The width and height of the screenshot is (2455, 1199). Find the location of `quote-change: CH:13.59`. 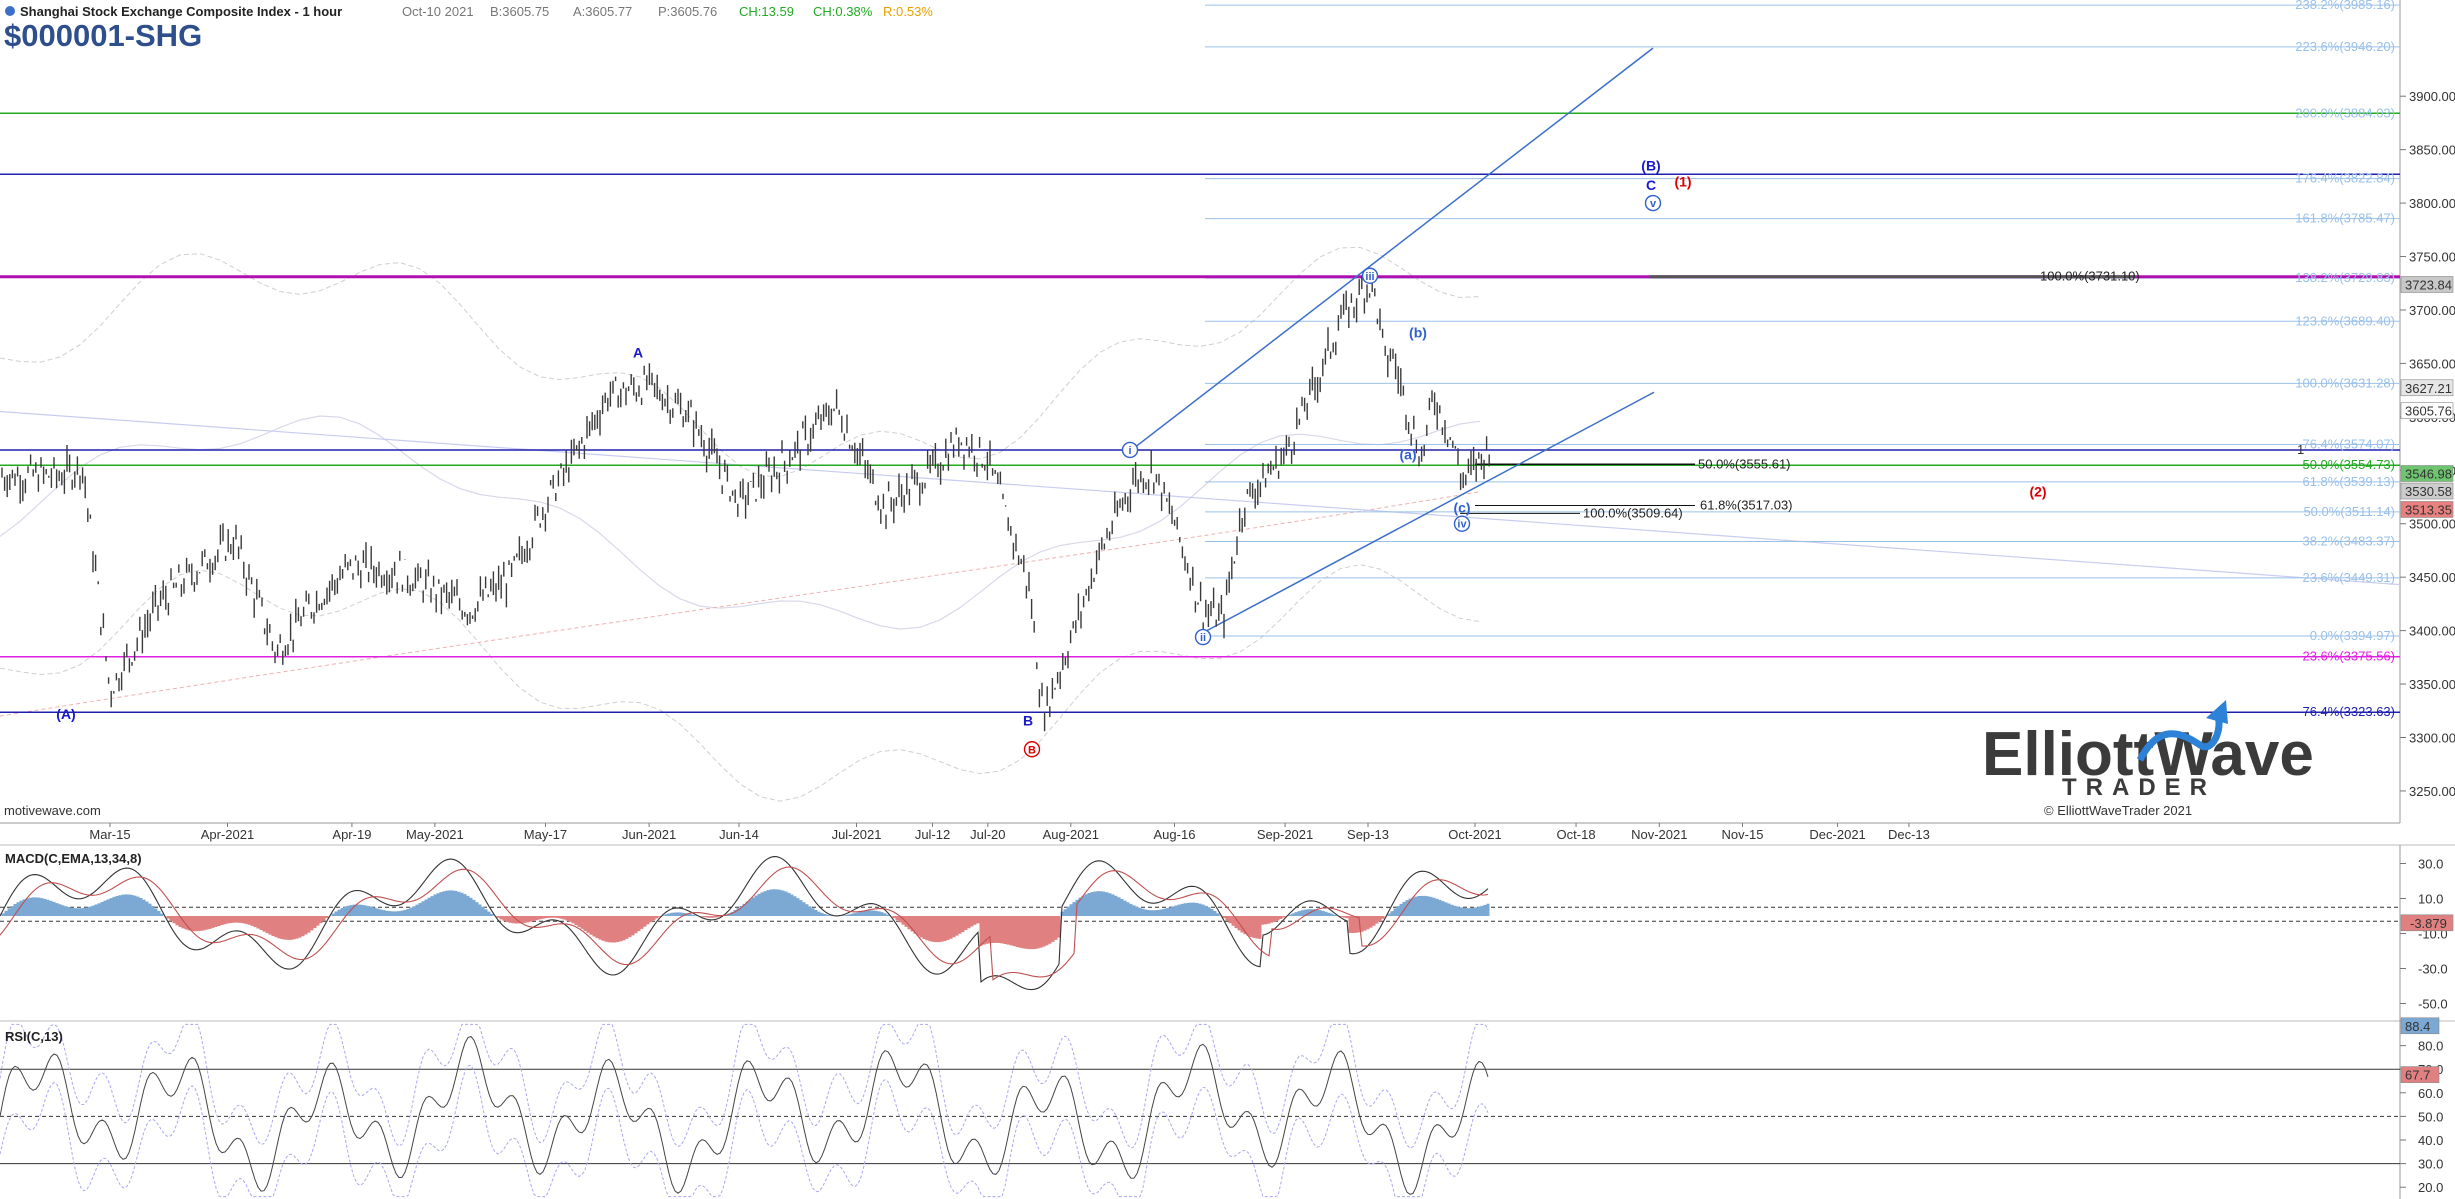

quote-change: CH:13.59 is located at coordinates (766, 11).